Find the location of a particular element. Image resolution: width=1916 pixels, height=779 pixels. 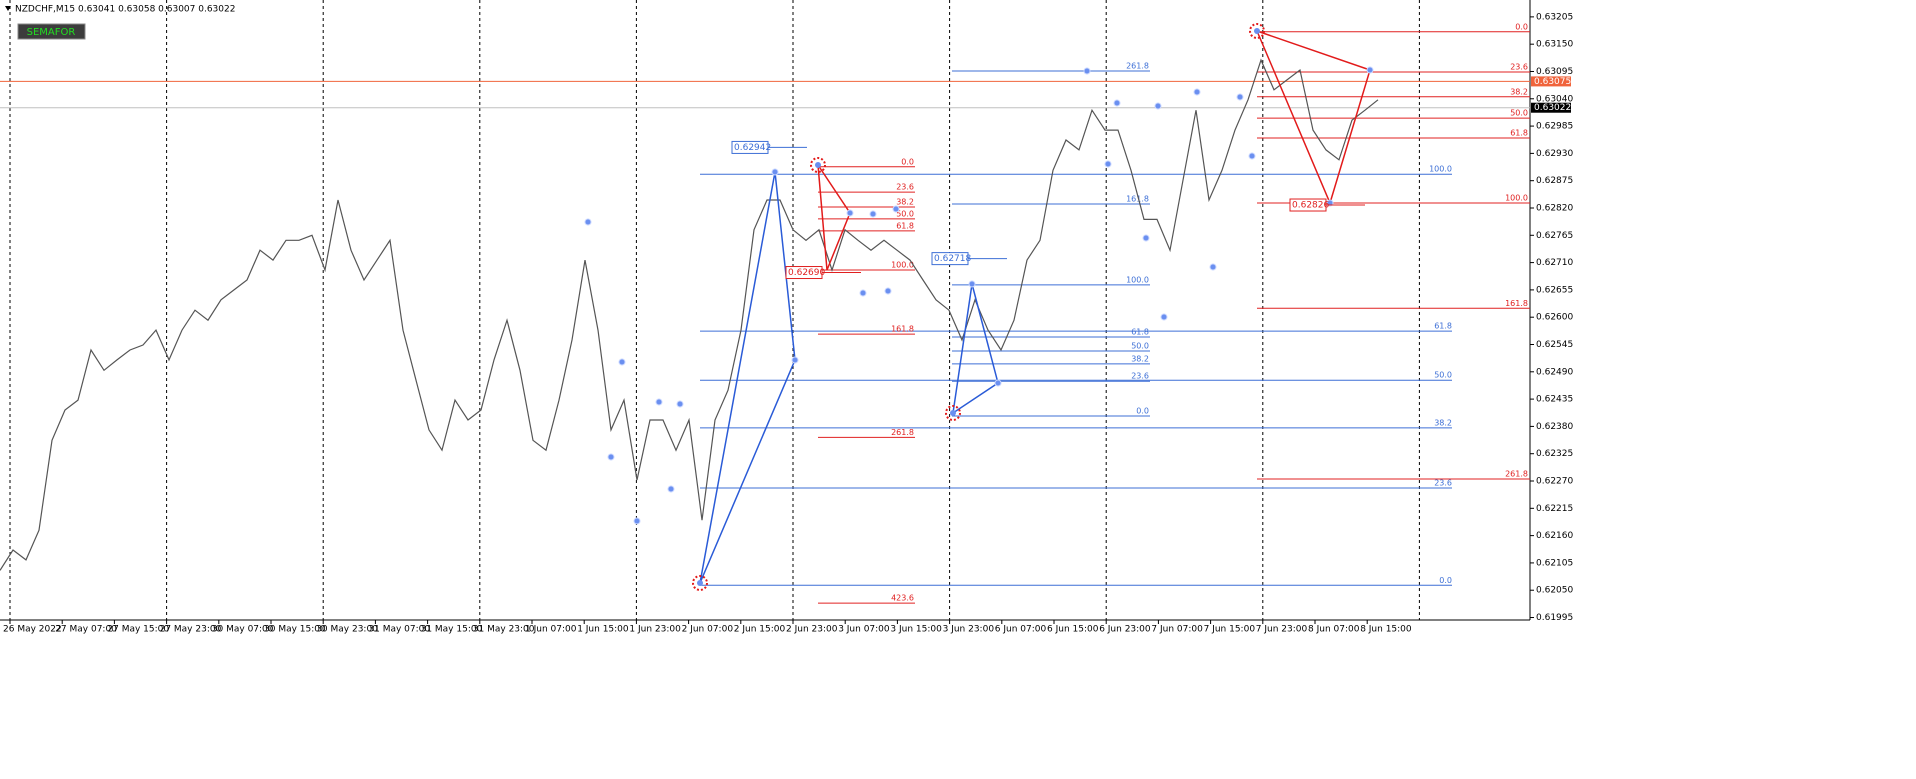

x-tick-label: 27 May 07:00 is located at coordinates (86, 630).